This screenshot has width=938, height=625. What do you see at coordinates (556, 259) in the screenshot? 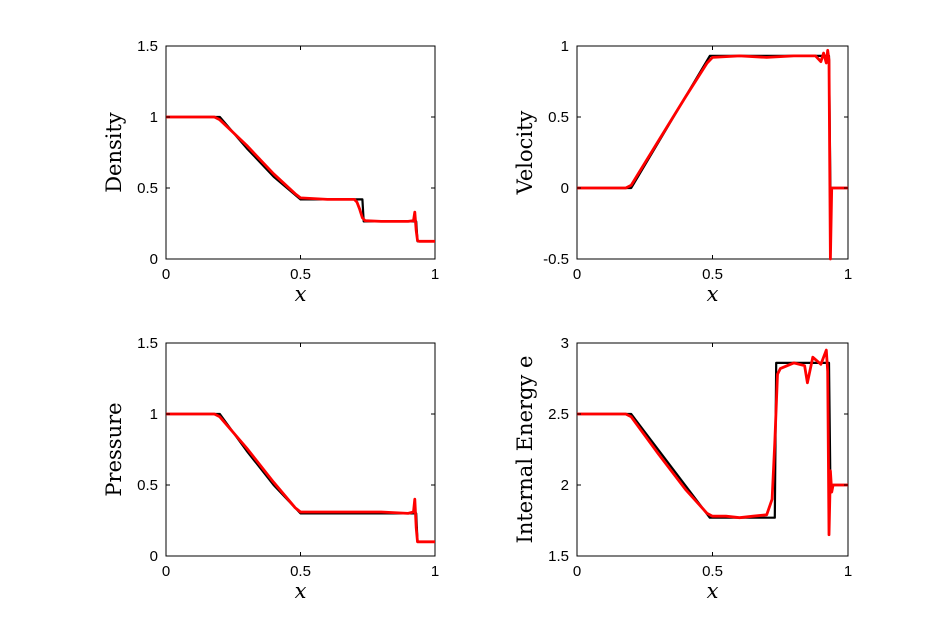
I see `y-tick-label: -0.5` at bounding box center [556, 259].